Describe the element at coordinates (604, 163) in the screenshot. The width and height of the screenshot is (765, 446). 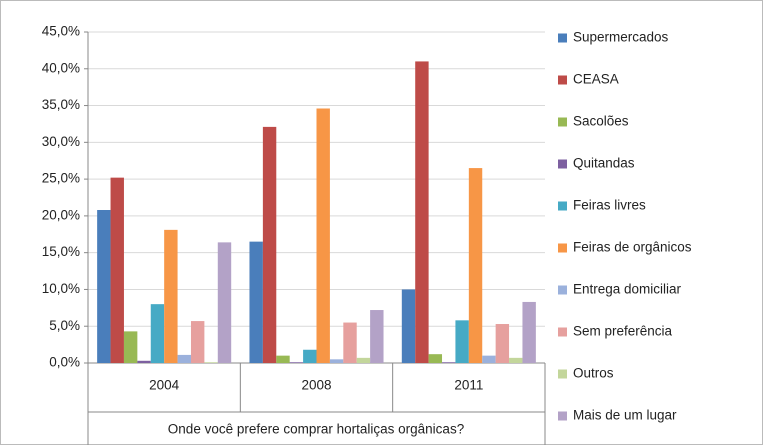
I see `legend-label: Quitandas` at that location.